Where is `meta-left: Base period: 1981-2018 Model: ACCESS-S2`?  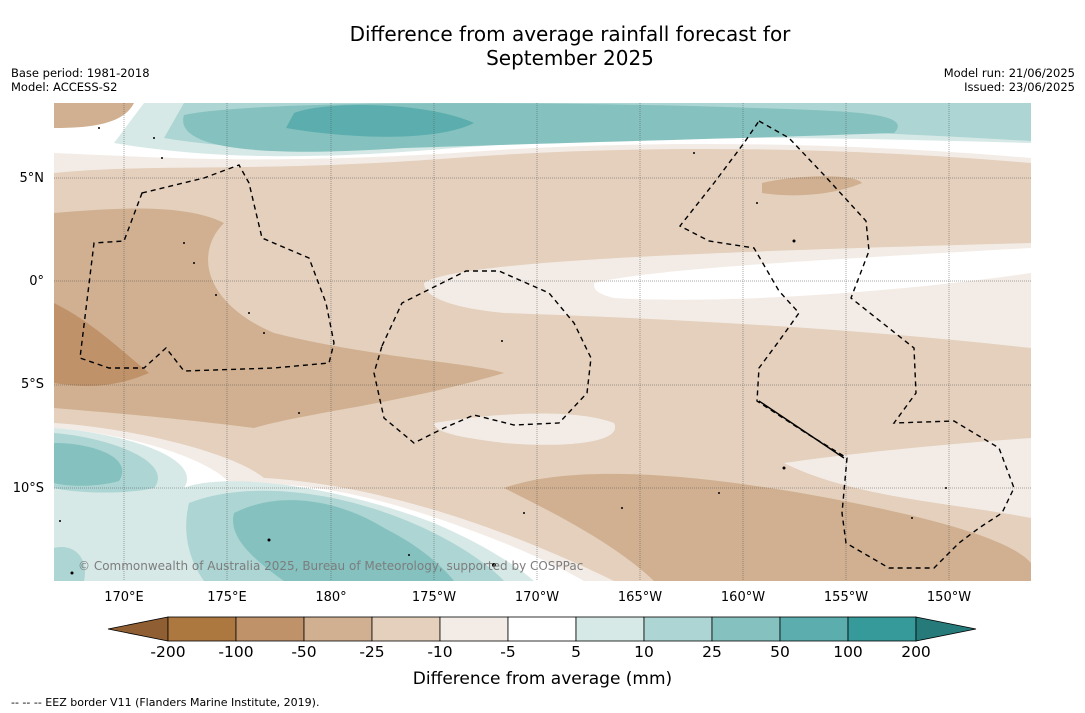
meta-left: Base period: 1981-2018 Model: ACCESS-S2 is located at coordinates (80, 80).